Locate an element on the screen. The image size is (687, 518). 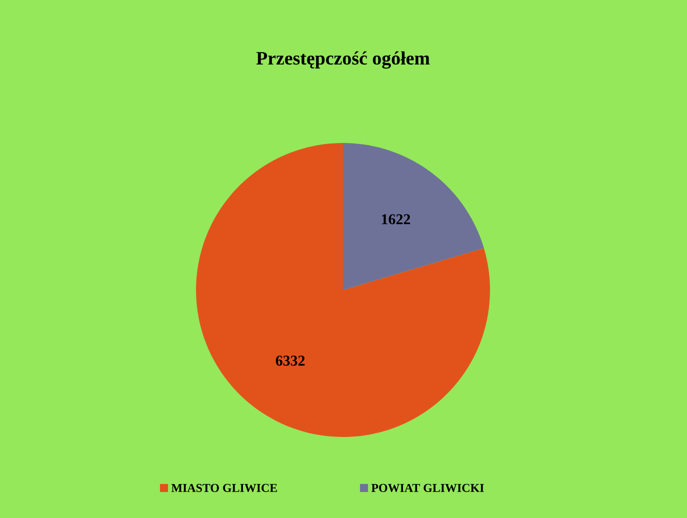
data-label: 1622 is located at coordinates (396, 219).